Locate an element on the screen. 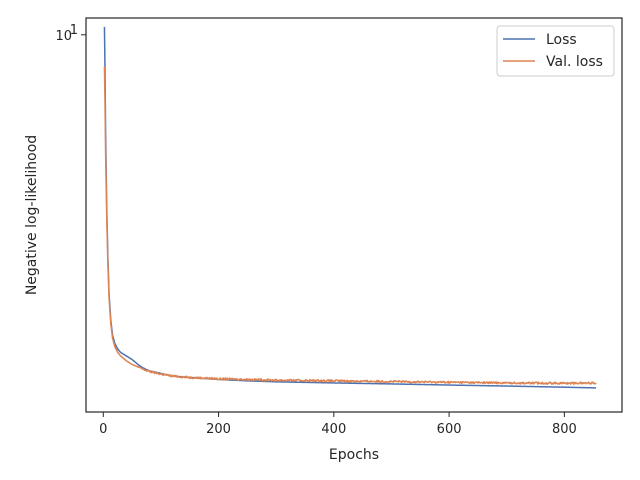 This screenshot has width=640, height=480. x-tick-label: 800 is located at coordinates (564, 429).